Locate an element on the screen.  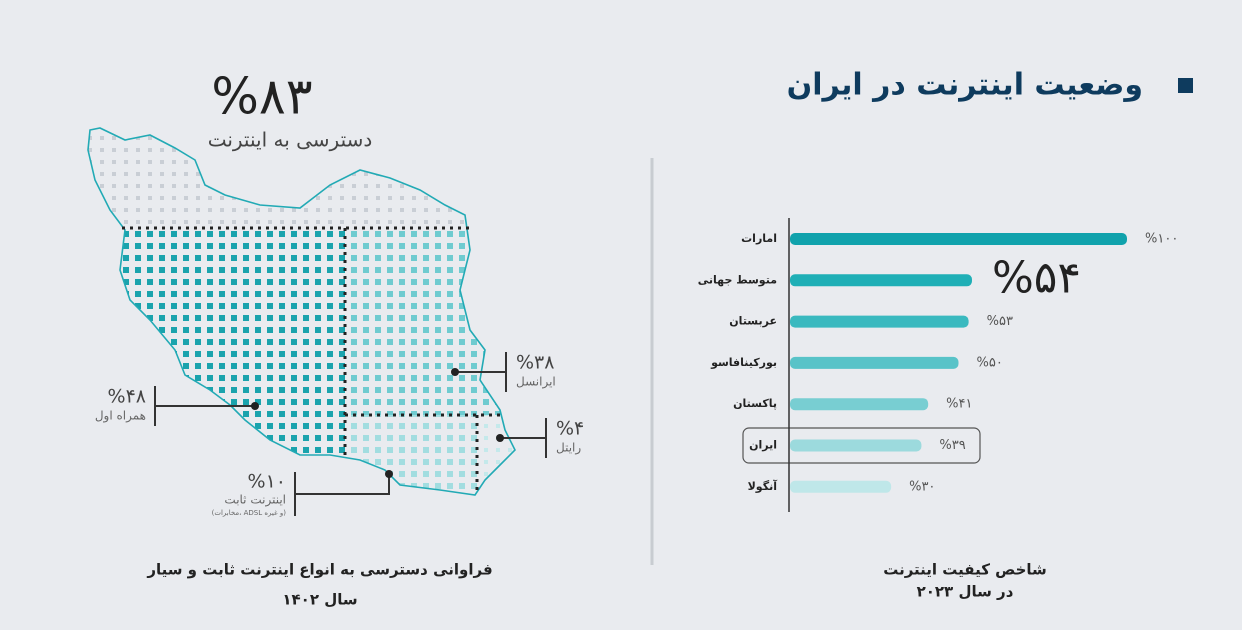
category-label: ایران is located at coordinates (763, 445).